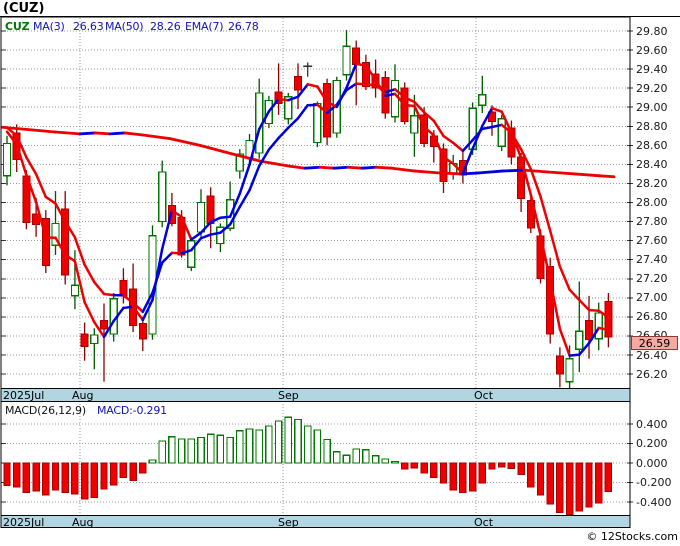  Describe the element at coordinates (288, 522) in the screenshot. I see `month-label-bottom: Sep` at that location.